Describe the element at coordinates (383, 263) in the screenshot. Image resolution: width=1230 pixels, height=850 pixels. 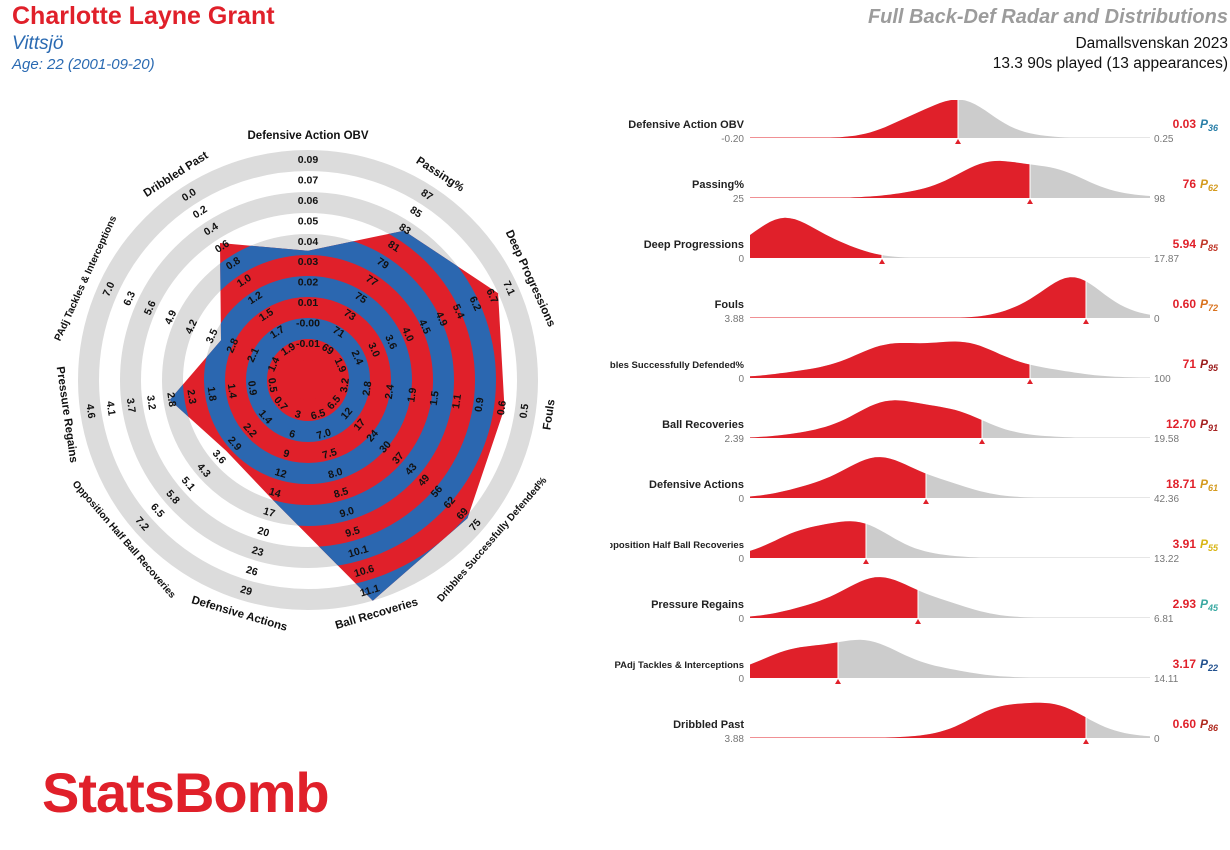
I see `radar-tick-label: 79` at that location.